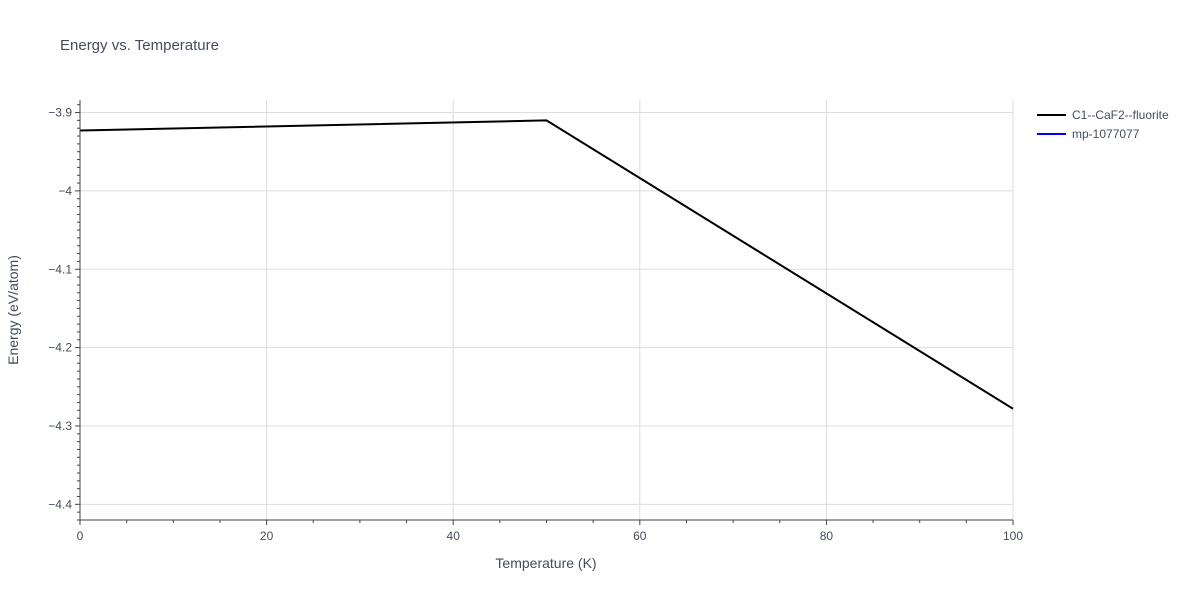 The height and width of the screenshot is (600, 1200). Describe the element at coordinates (550, 531) in the screenshot. I see `x-axis-ticks: 0 20 40 60 80 100` at that location.